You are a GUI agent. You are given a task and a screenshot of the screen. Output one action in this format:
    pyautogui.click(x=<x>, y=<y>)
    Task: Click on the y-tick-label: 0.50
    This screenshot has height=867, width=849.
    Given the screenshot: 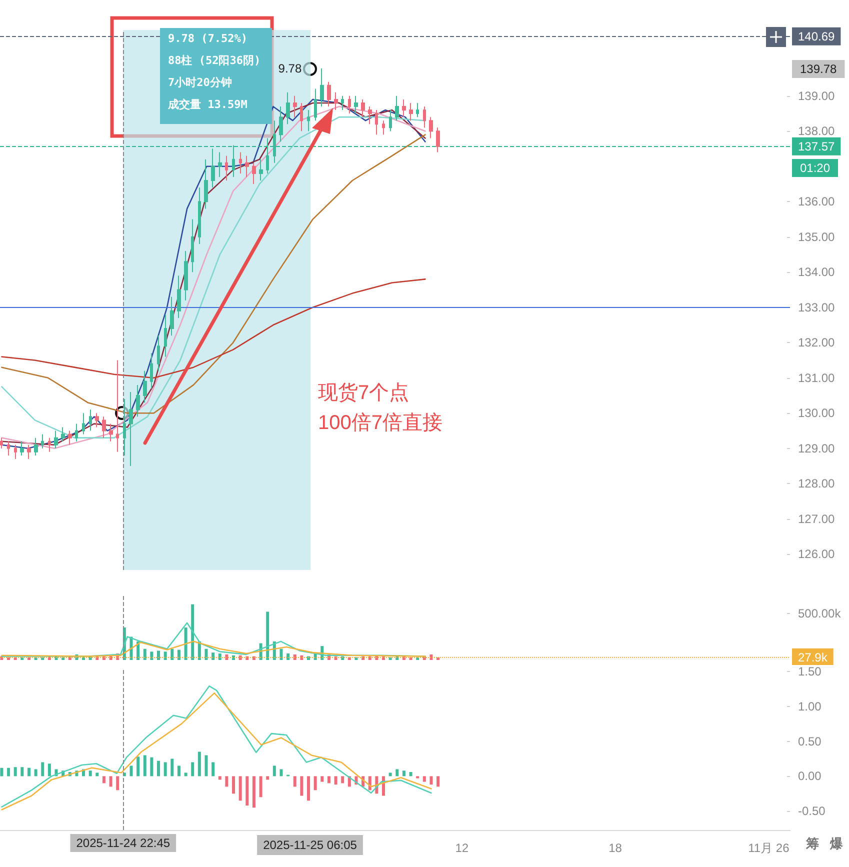 What is the action you would take?
    pyautogui.click(x=810, y=741)
    